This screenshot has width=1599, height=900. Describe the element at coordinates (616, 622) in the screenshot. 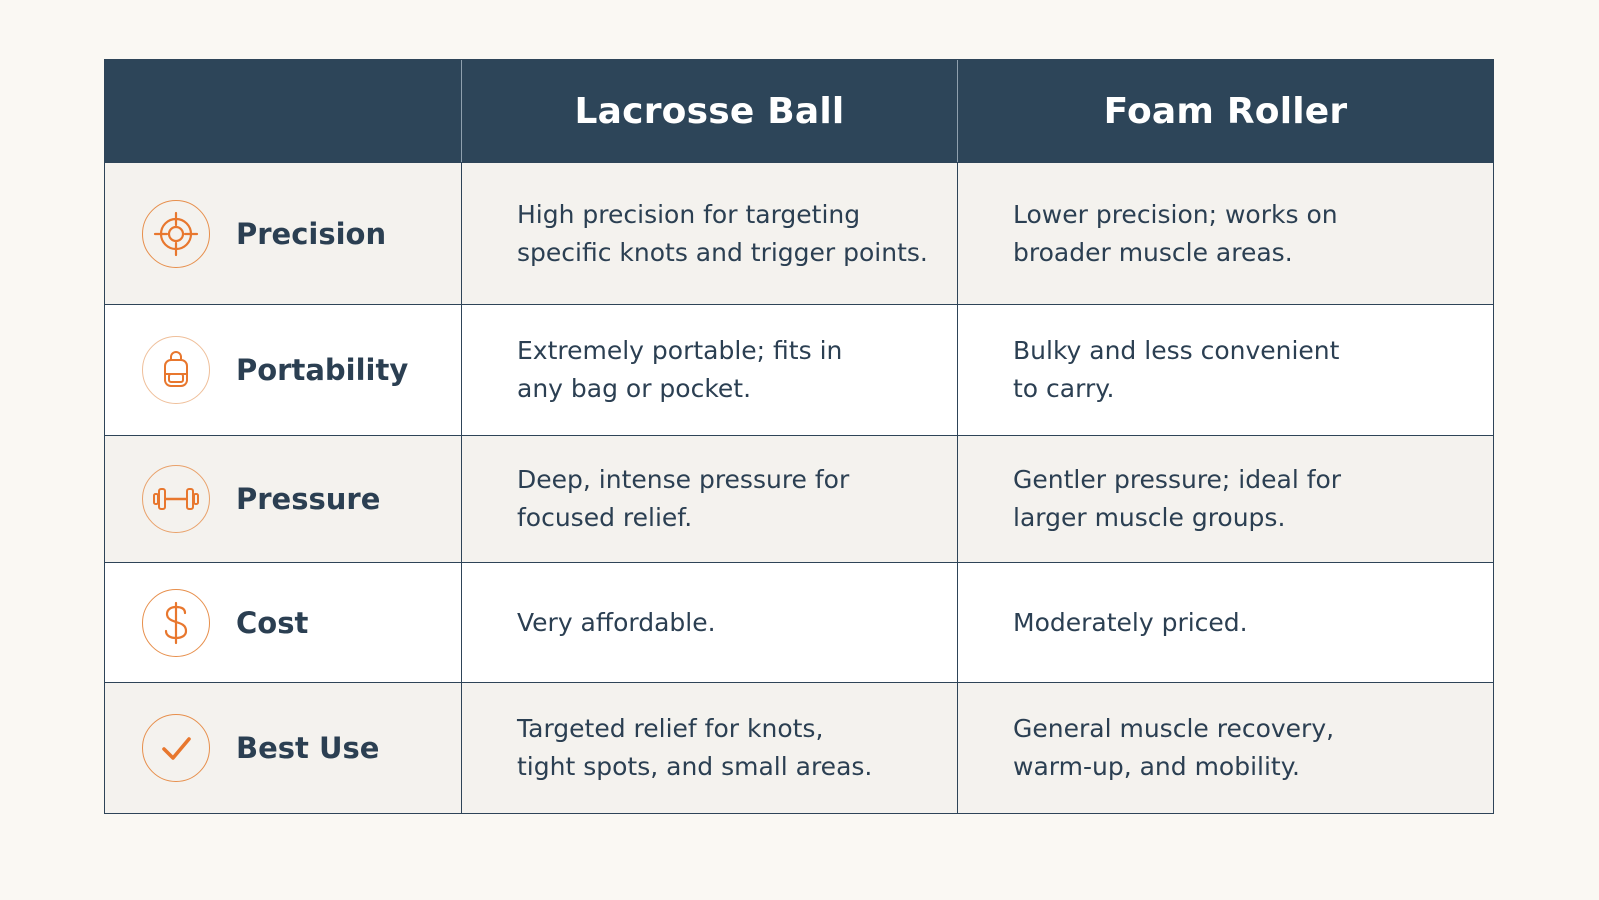

I see `lacrosse-ball-description: Very affordable.` at that location.